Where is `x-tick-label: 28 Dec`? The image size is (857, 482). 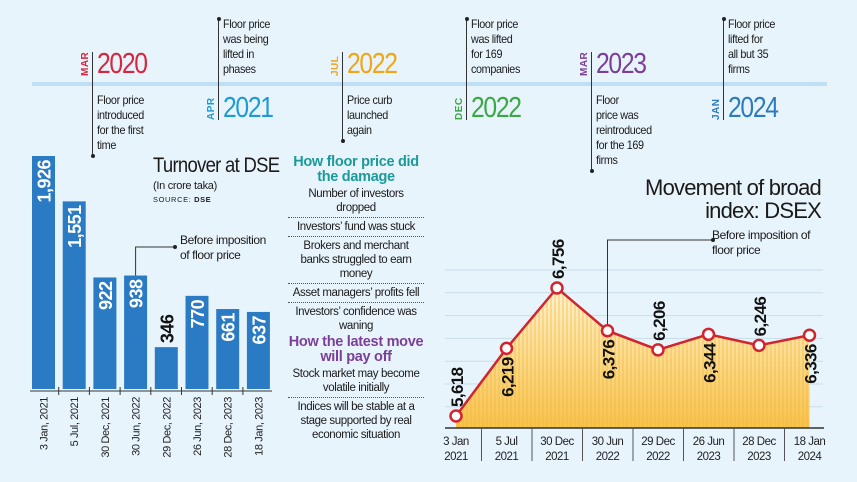 x-tick-label: 28 Dec is located at coordinates (759, 442).